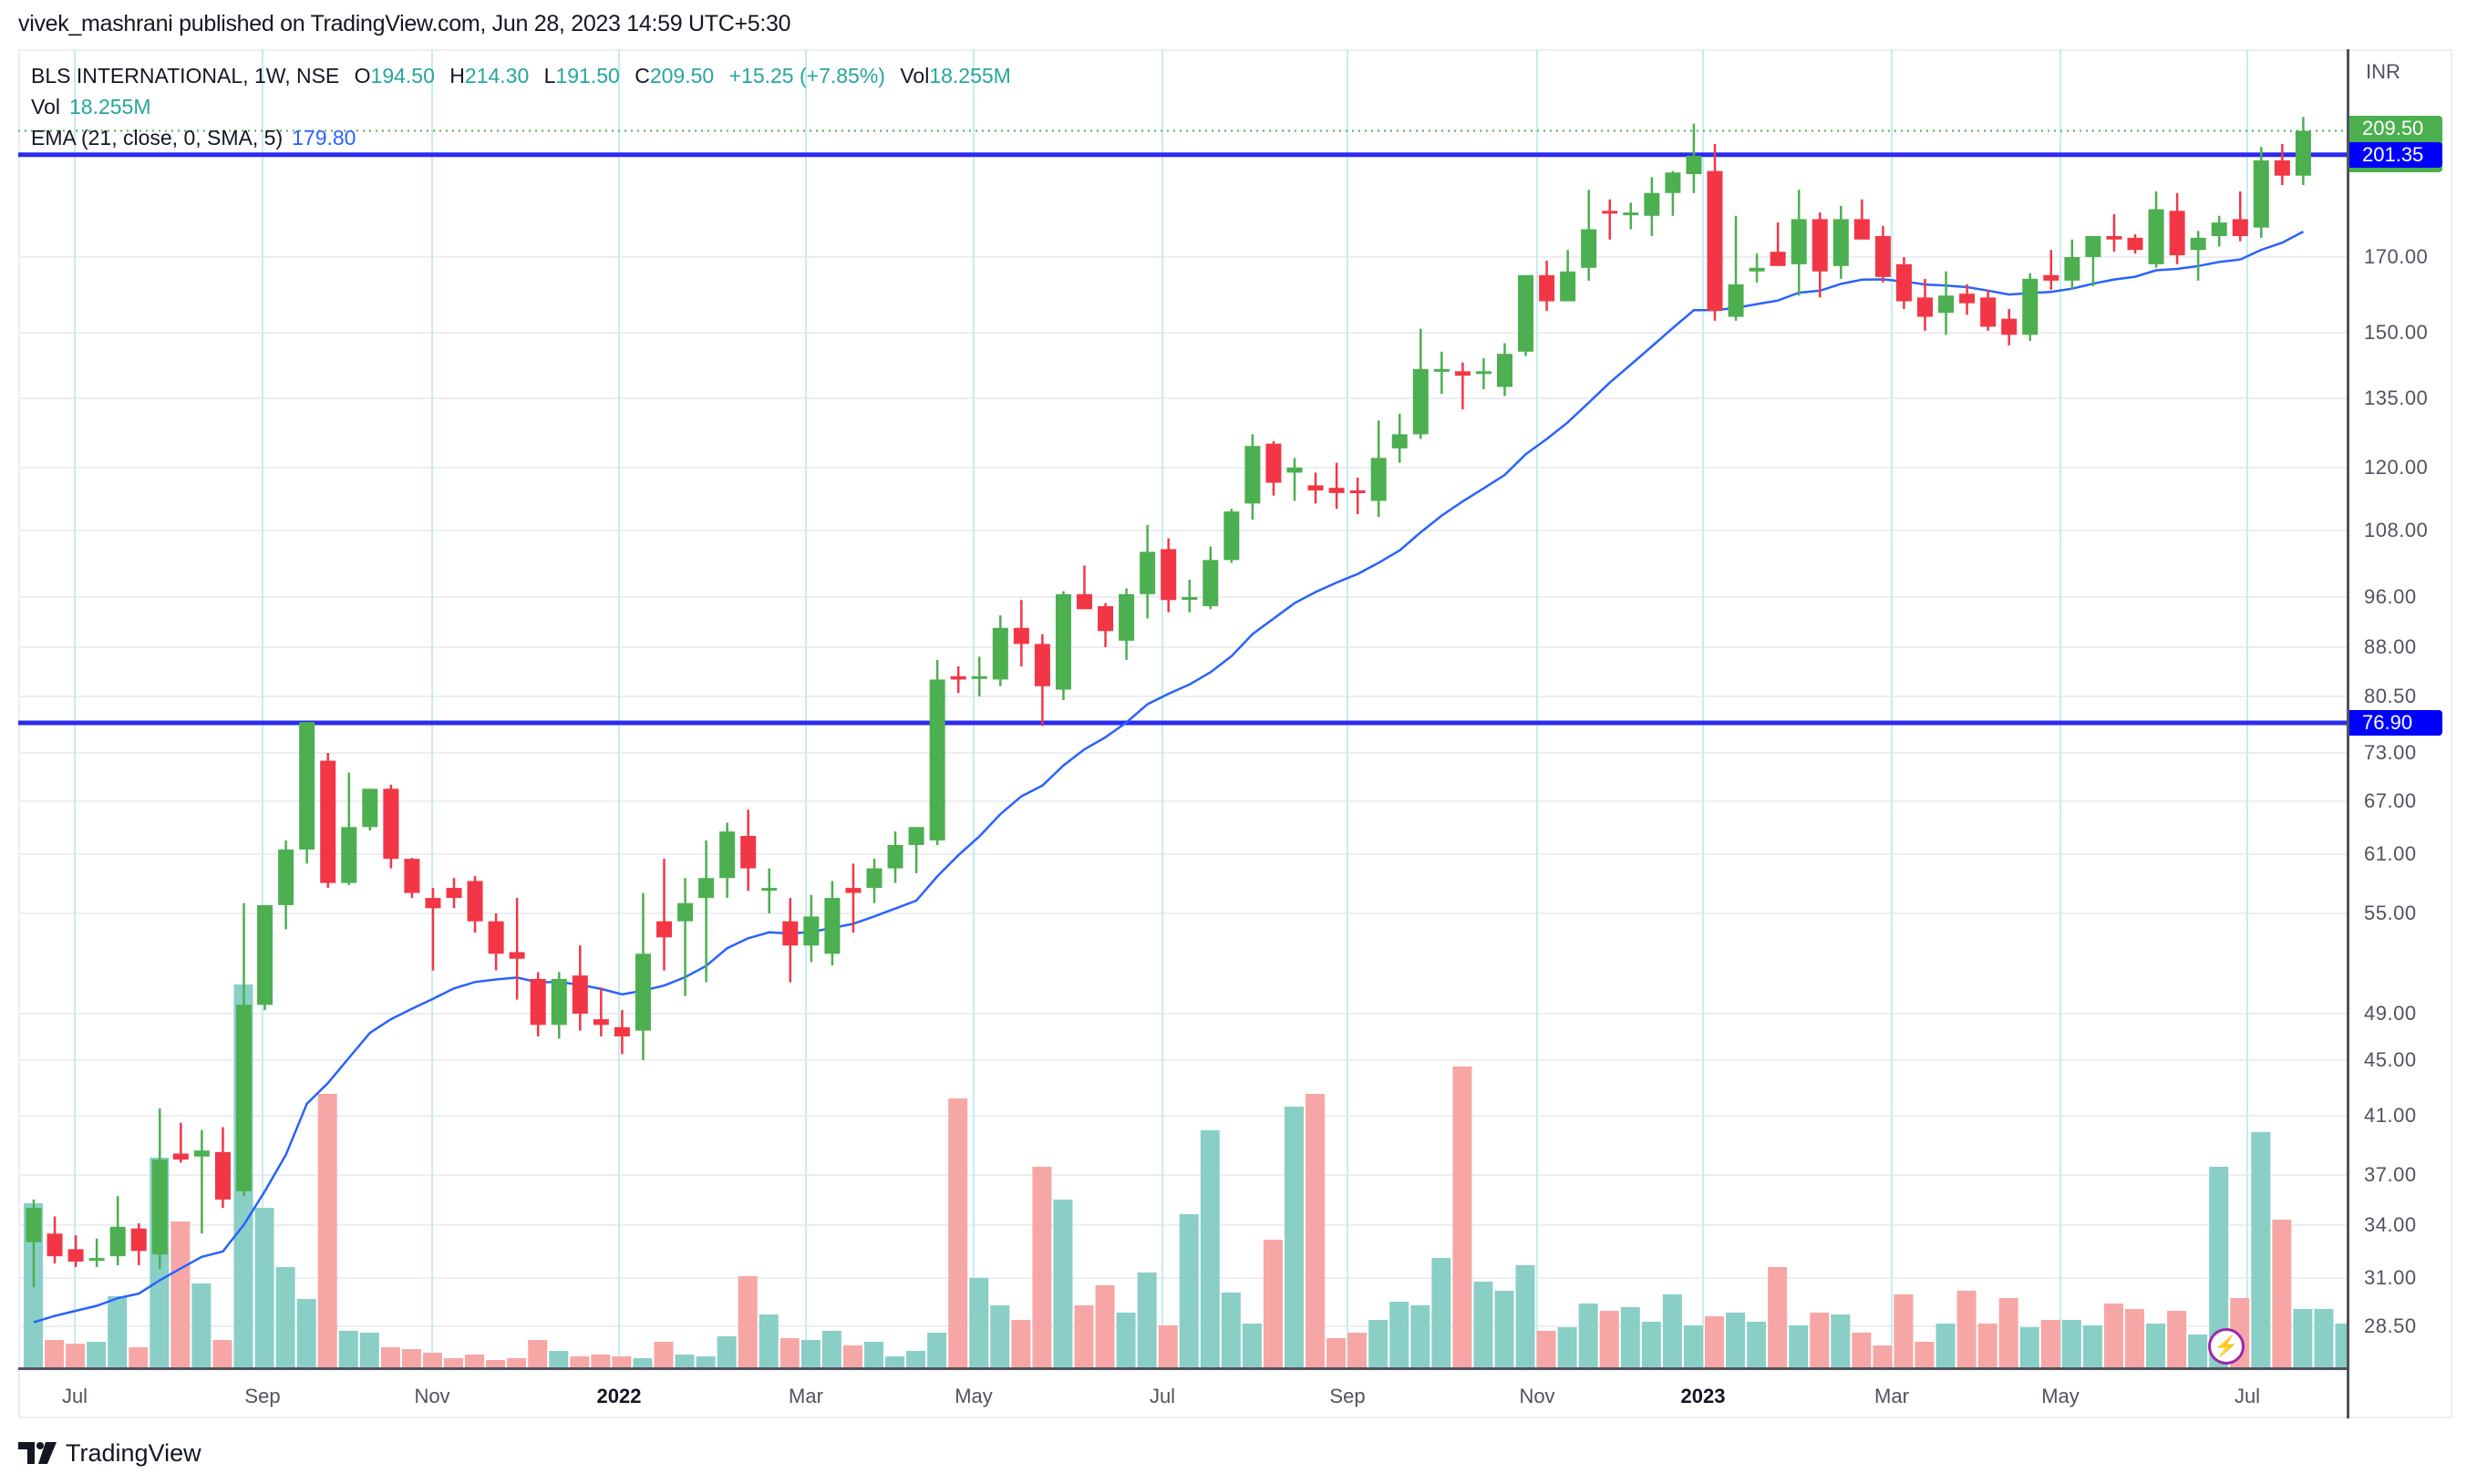  Describe the element at coordinates (2226, 1346) in the screenshot. I see `lightning-icon: ⚡` at that location.